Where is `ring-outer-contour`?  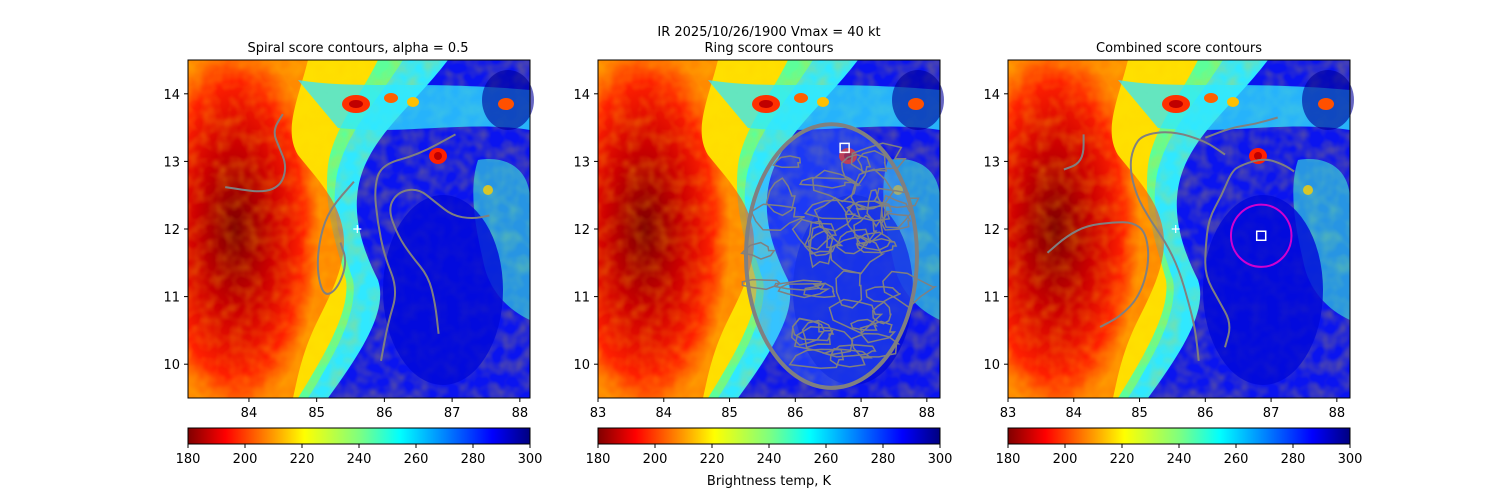 ring-outer-contour is located at coordinates (831, 256).